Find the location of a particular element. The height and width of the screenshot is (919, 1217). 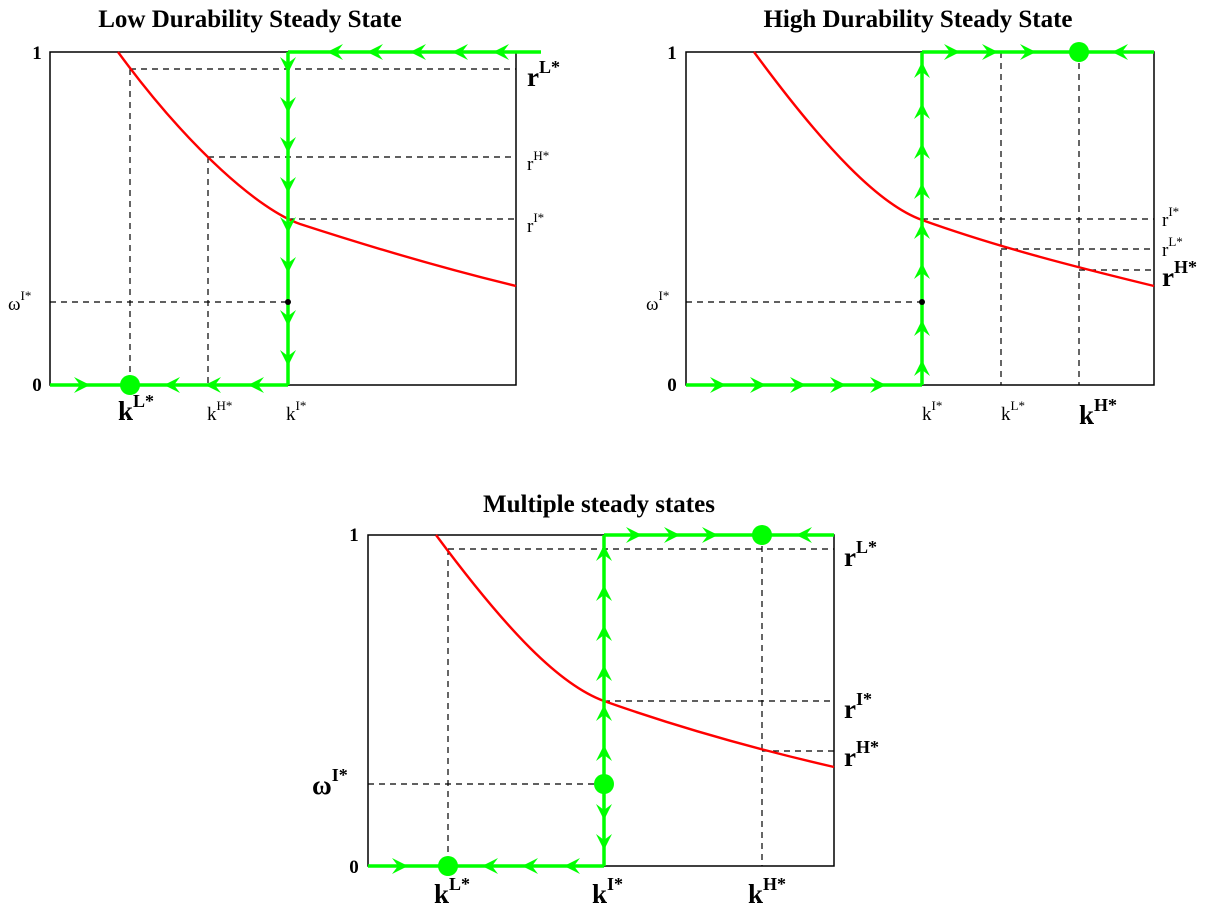

steady-state-point-low is located at coordinates (448, 866).